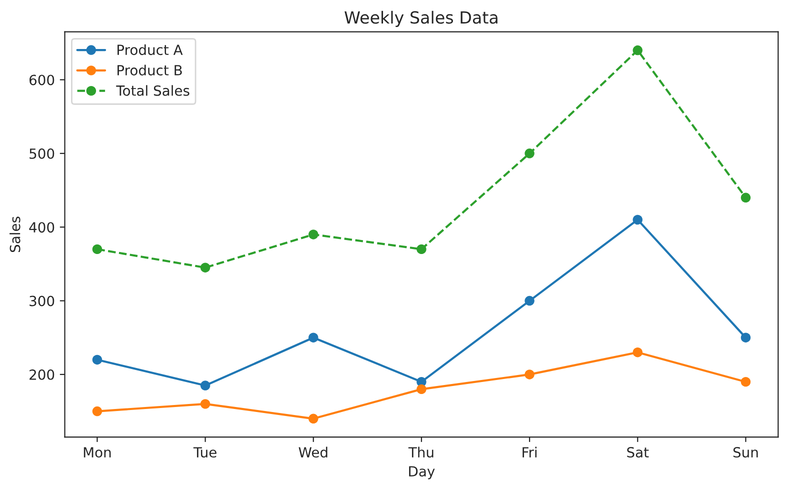 This screenshot has width=790, height=490. I want to click on x-axis-title: Day, so click(422, 473).